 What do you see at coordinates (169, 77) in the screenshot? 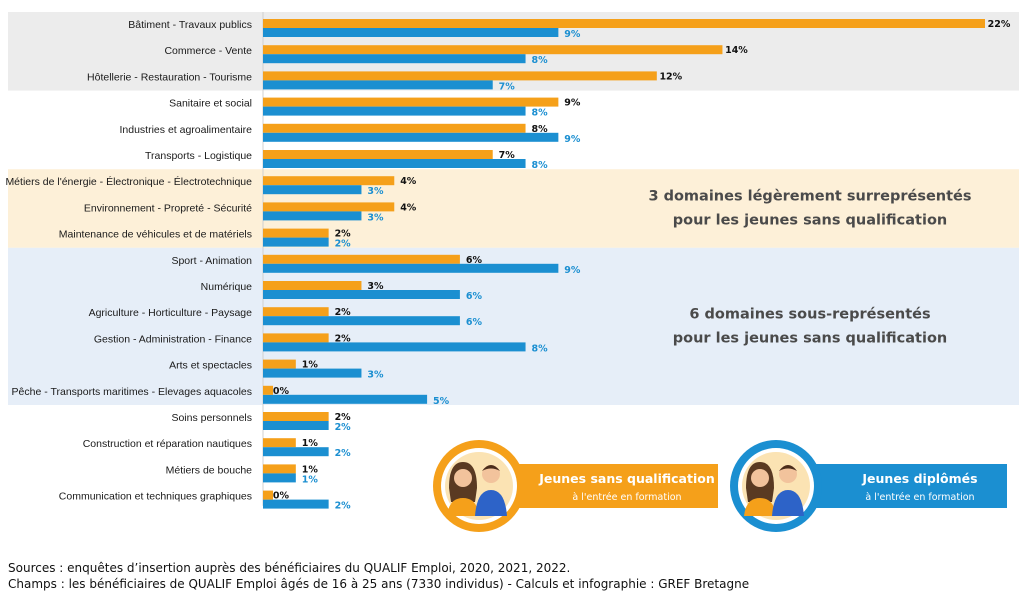
I see `category-label: Hôtellerie - Restauration - Tourisme` at bounding box center [169, 77].